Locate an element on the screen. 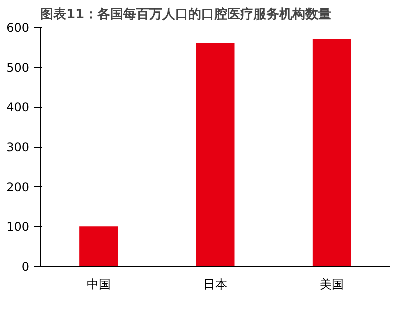 The image size is (420, 316). y-tick-label: 200 is located at coordinates (18, 187).